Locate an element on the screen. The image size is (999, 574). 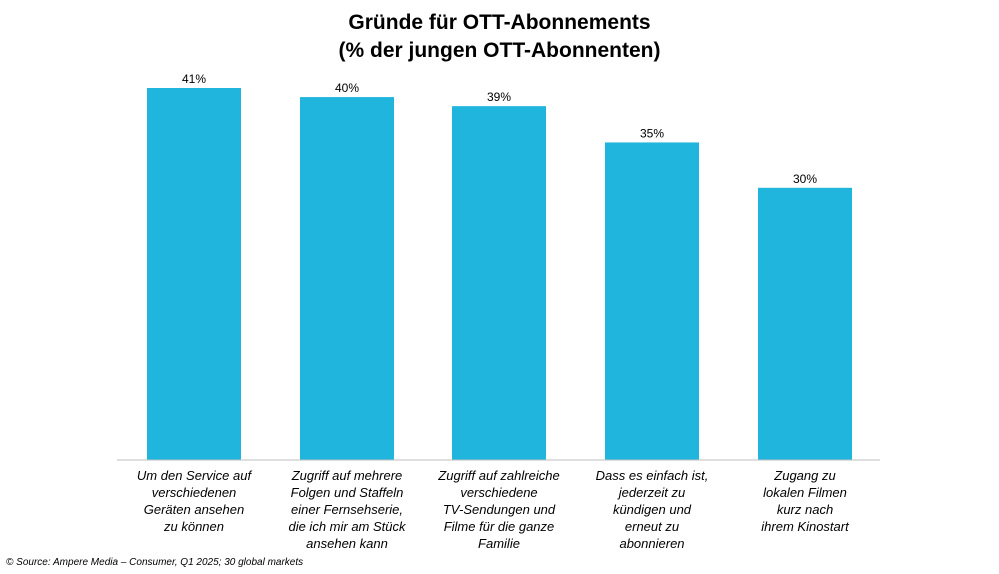
chart-subtitle-line: (% der jungen OTT-Abonnenten) is located at coordinates (499, 50).